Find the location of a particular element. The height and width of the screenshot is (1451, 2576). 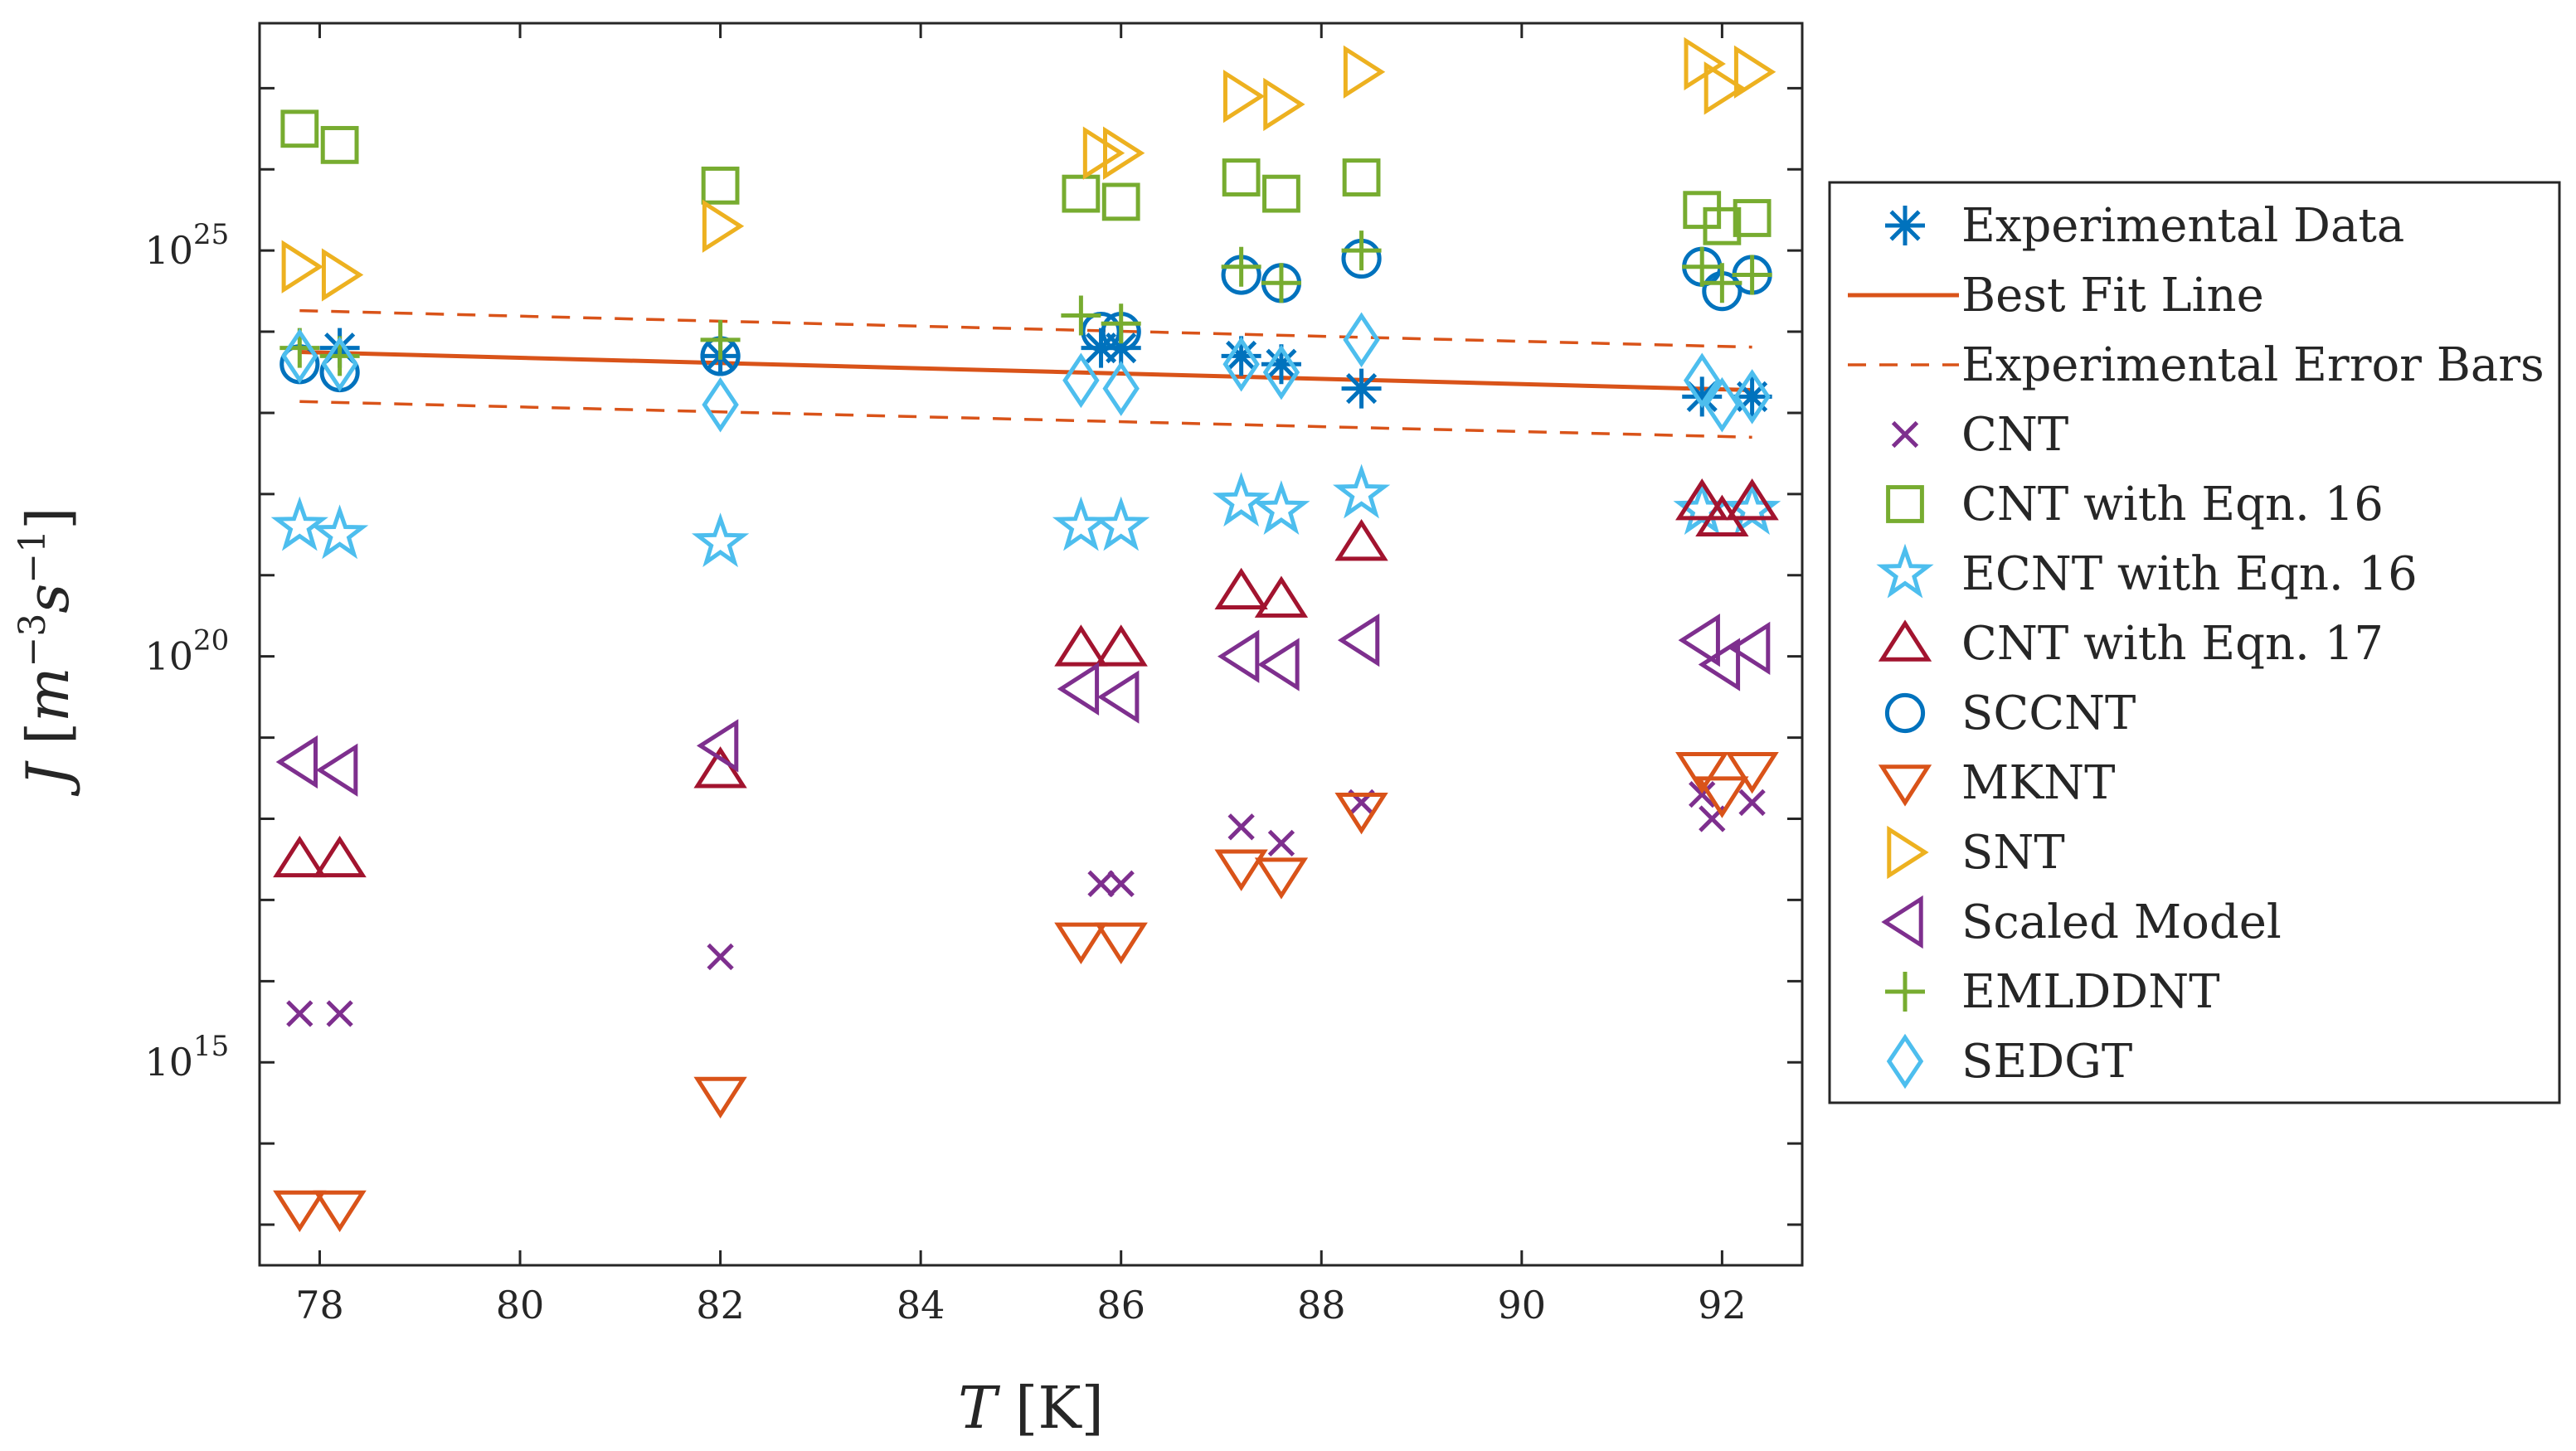

legend-label-scaled-model: Scaled Model is located at coordinates (2121, 922).